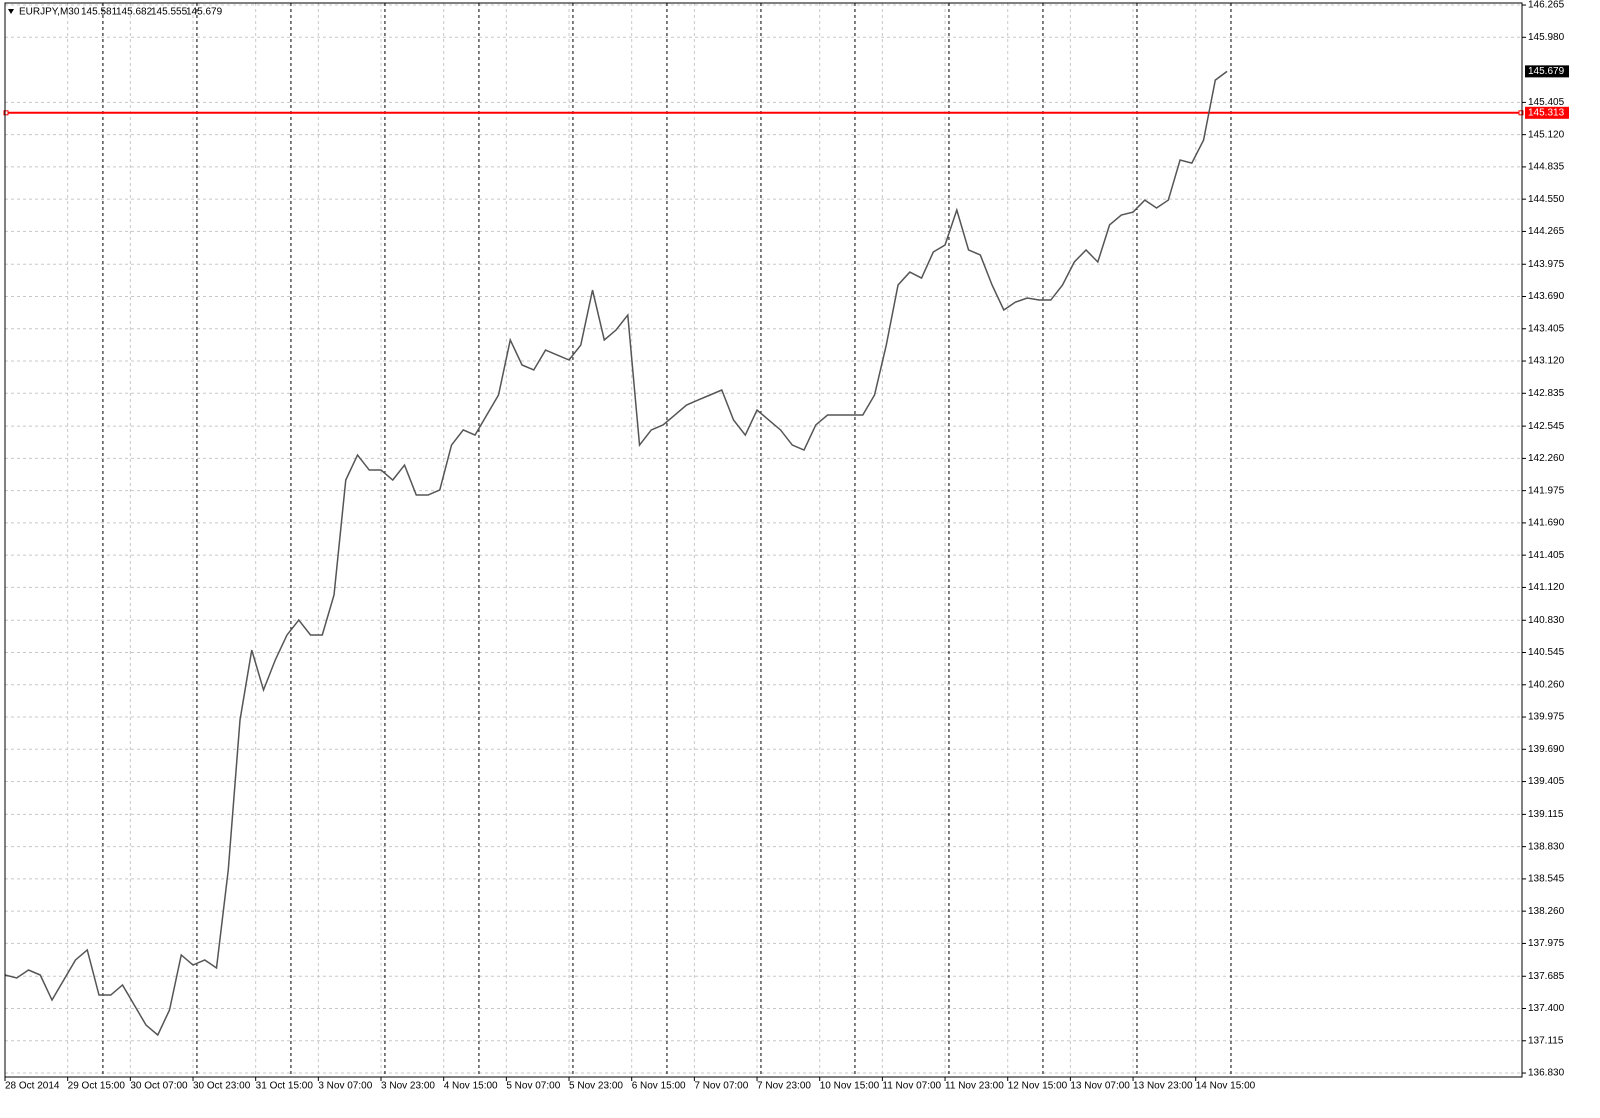  What do you see at coordinates (721, 1086) in the screenshot?
I see `x-tick-label: 7 Nov 07:00` at bounding box center [721, 1086].